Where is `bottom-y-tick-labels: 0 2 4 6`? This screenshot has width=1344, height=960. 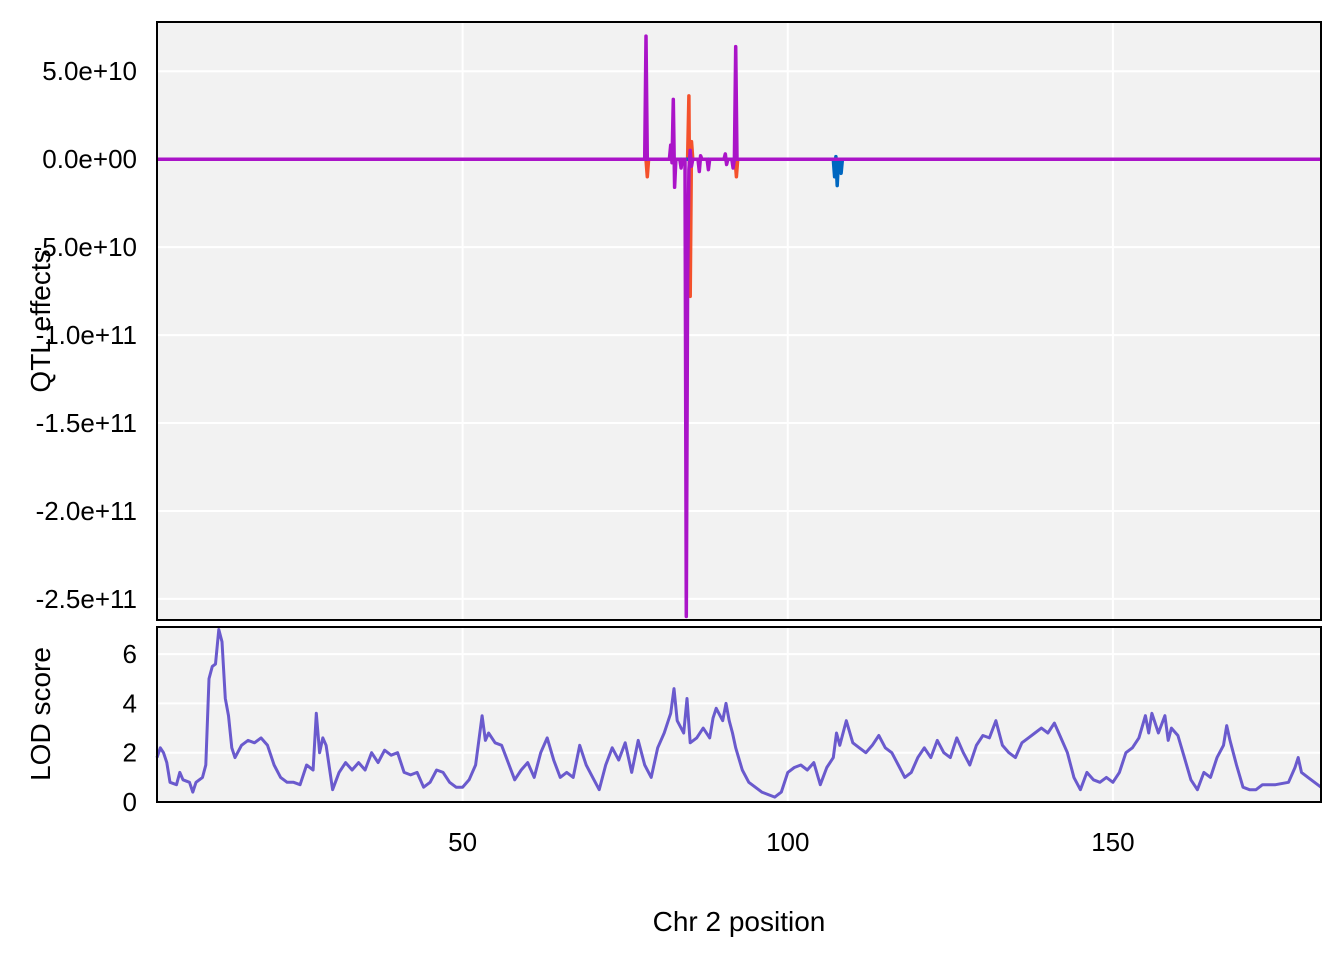
bottom-y-tick-labels: 0 2 4 6 is located at coordinates (130, 728).